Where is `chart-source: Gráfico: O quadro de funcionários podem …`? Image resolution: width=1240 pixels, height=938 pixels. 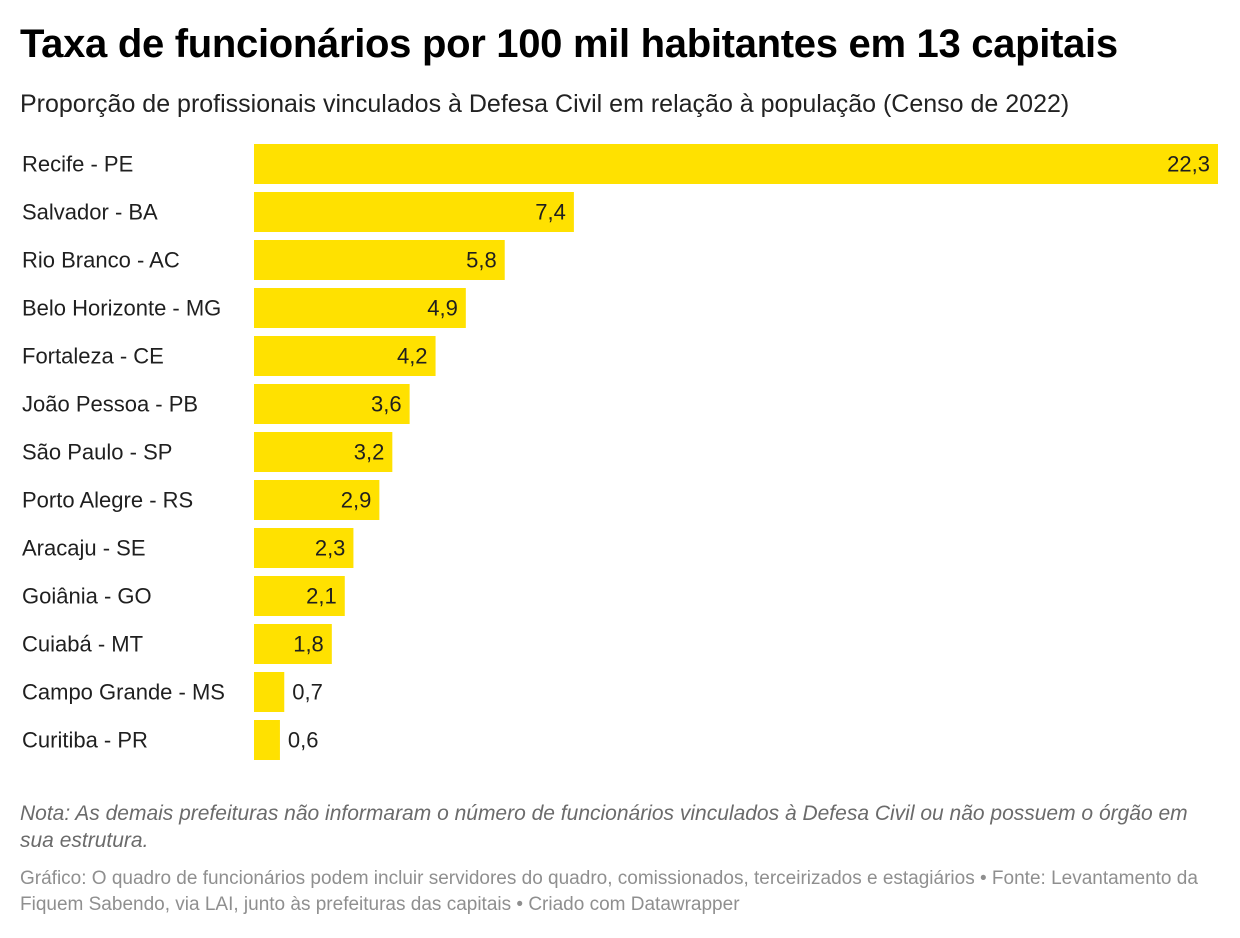
chart-source: Gráfico: O quadro de funcionários podem … is located at coordinates (609, 891).